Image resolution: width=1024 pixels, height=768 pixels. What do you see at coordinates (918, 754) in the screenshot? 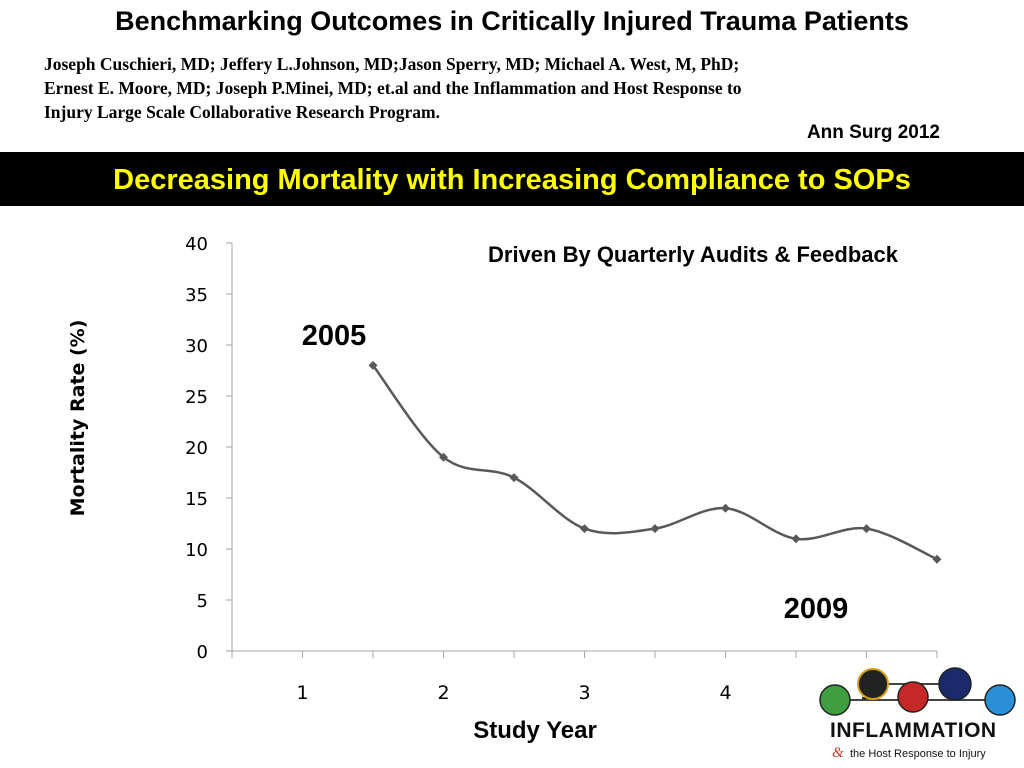
I see `logo-tagline: the Host Response to Injury` at bounding box center [918, 754].